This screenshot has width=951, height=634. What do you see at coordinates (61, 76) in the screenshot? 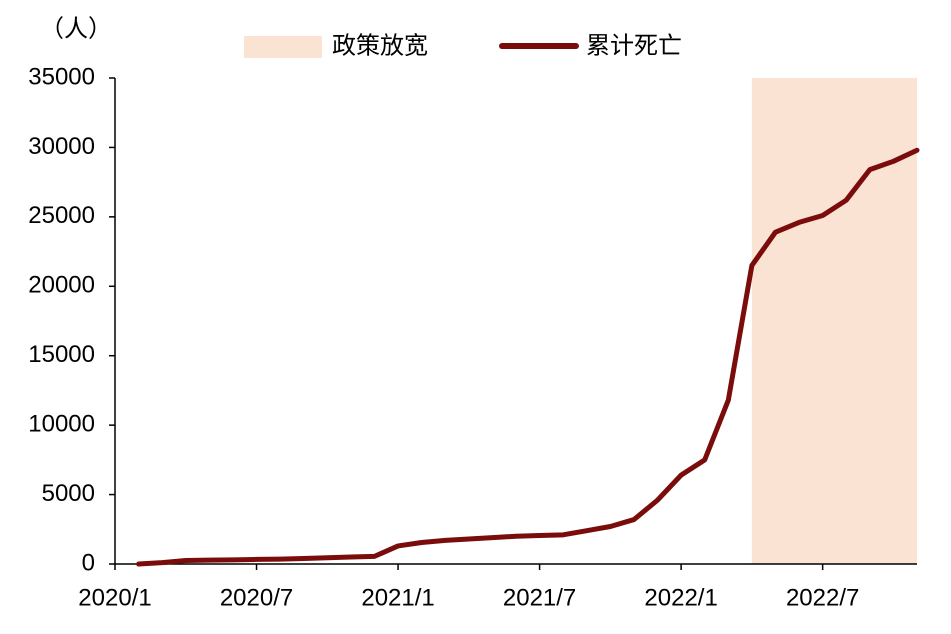
I see `y-tick-label: 35000` at bounding box center [61, 76].